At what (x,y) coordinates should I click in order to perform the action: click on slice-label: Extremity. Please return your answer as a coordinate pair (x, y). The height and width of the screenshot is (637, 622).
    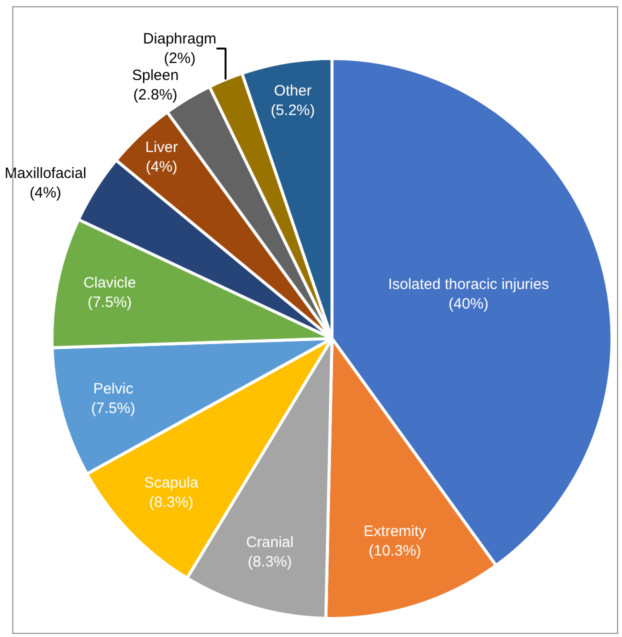
    Looking at the image, I should click on (395, 531).